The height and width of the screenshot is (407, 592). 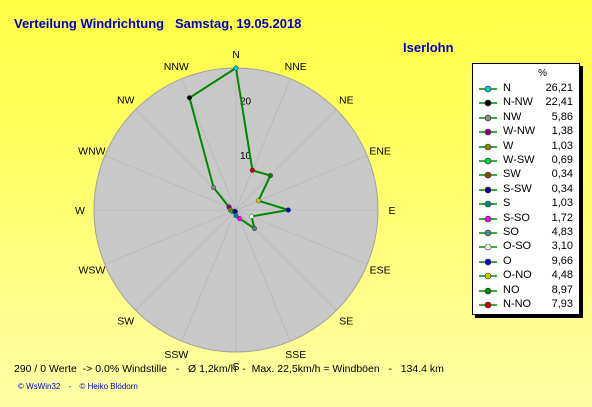 What do you see at coordinates (511, 232) in the screenshot?
I see `legend-label: SO` at bounding box center [511, 232].